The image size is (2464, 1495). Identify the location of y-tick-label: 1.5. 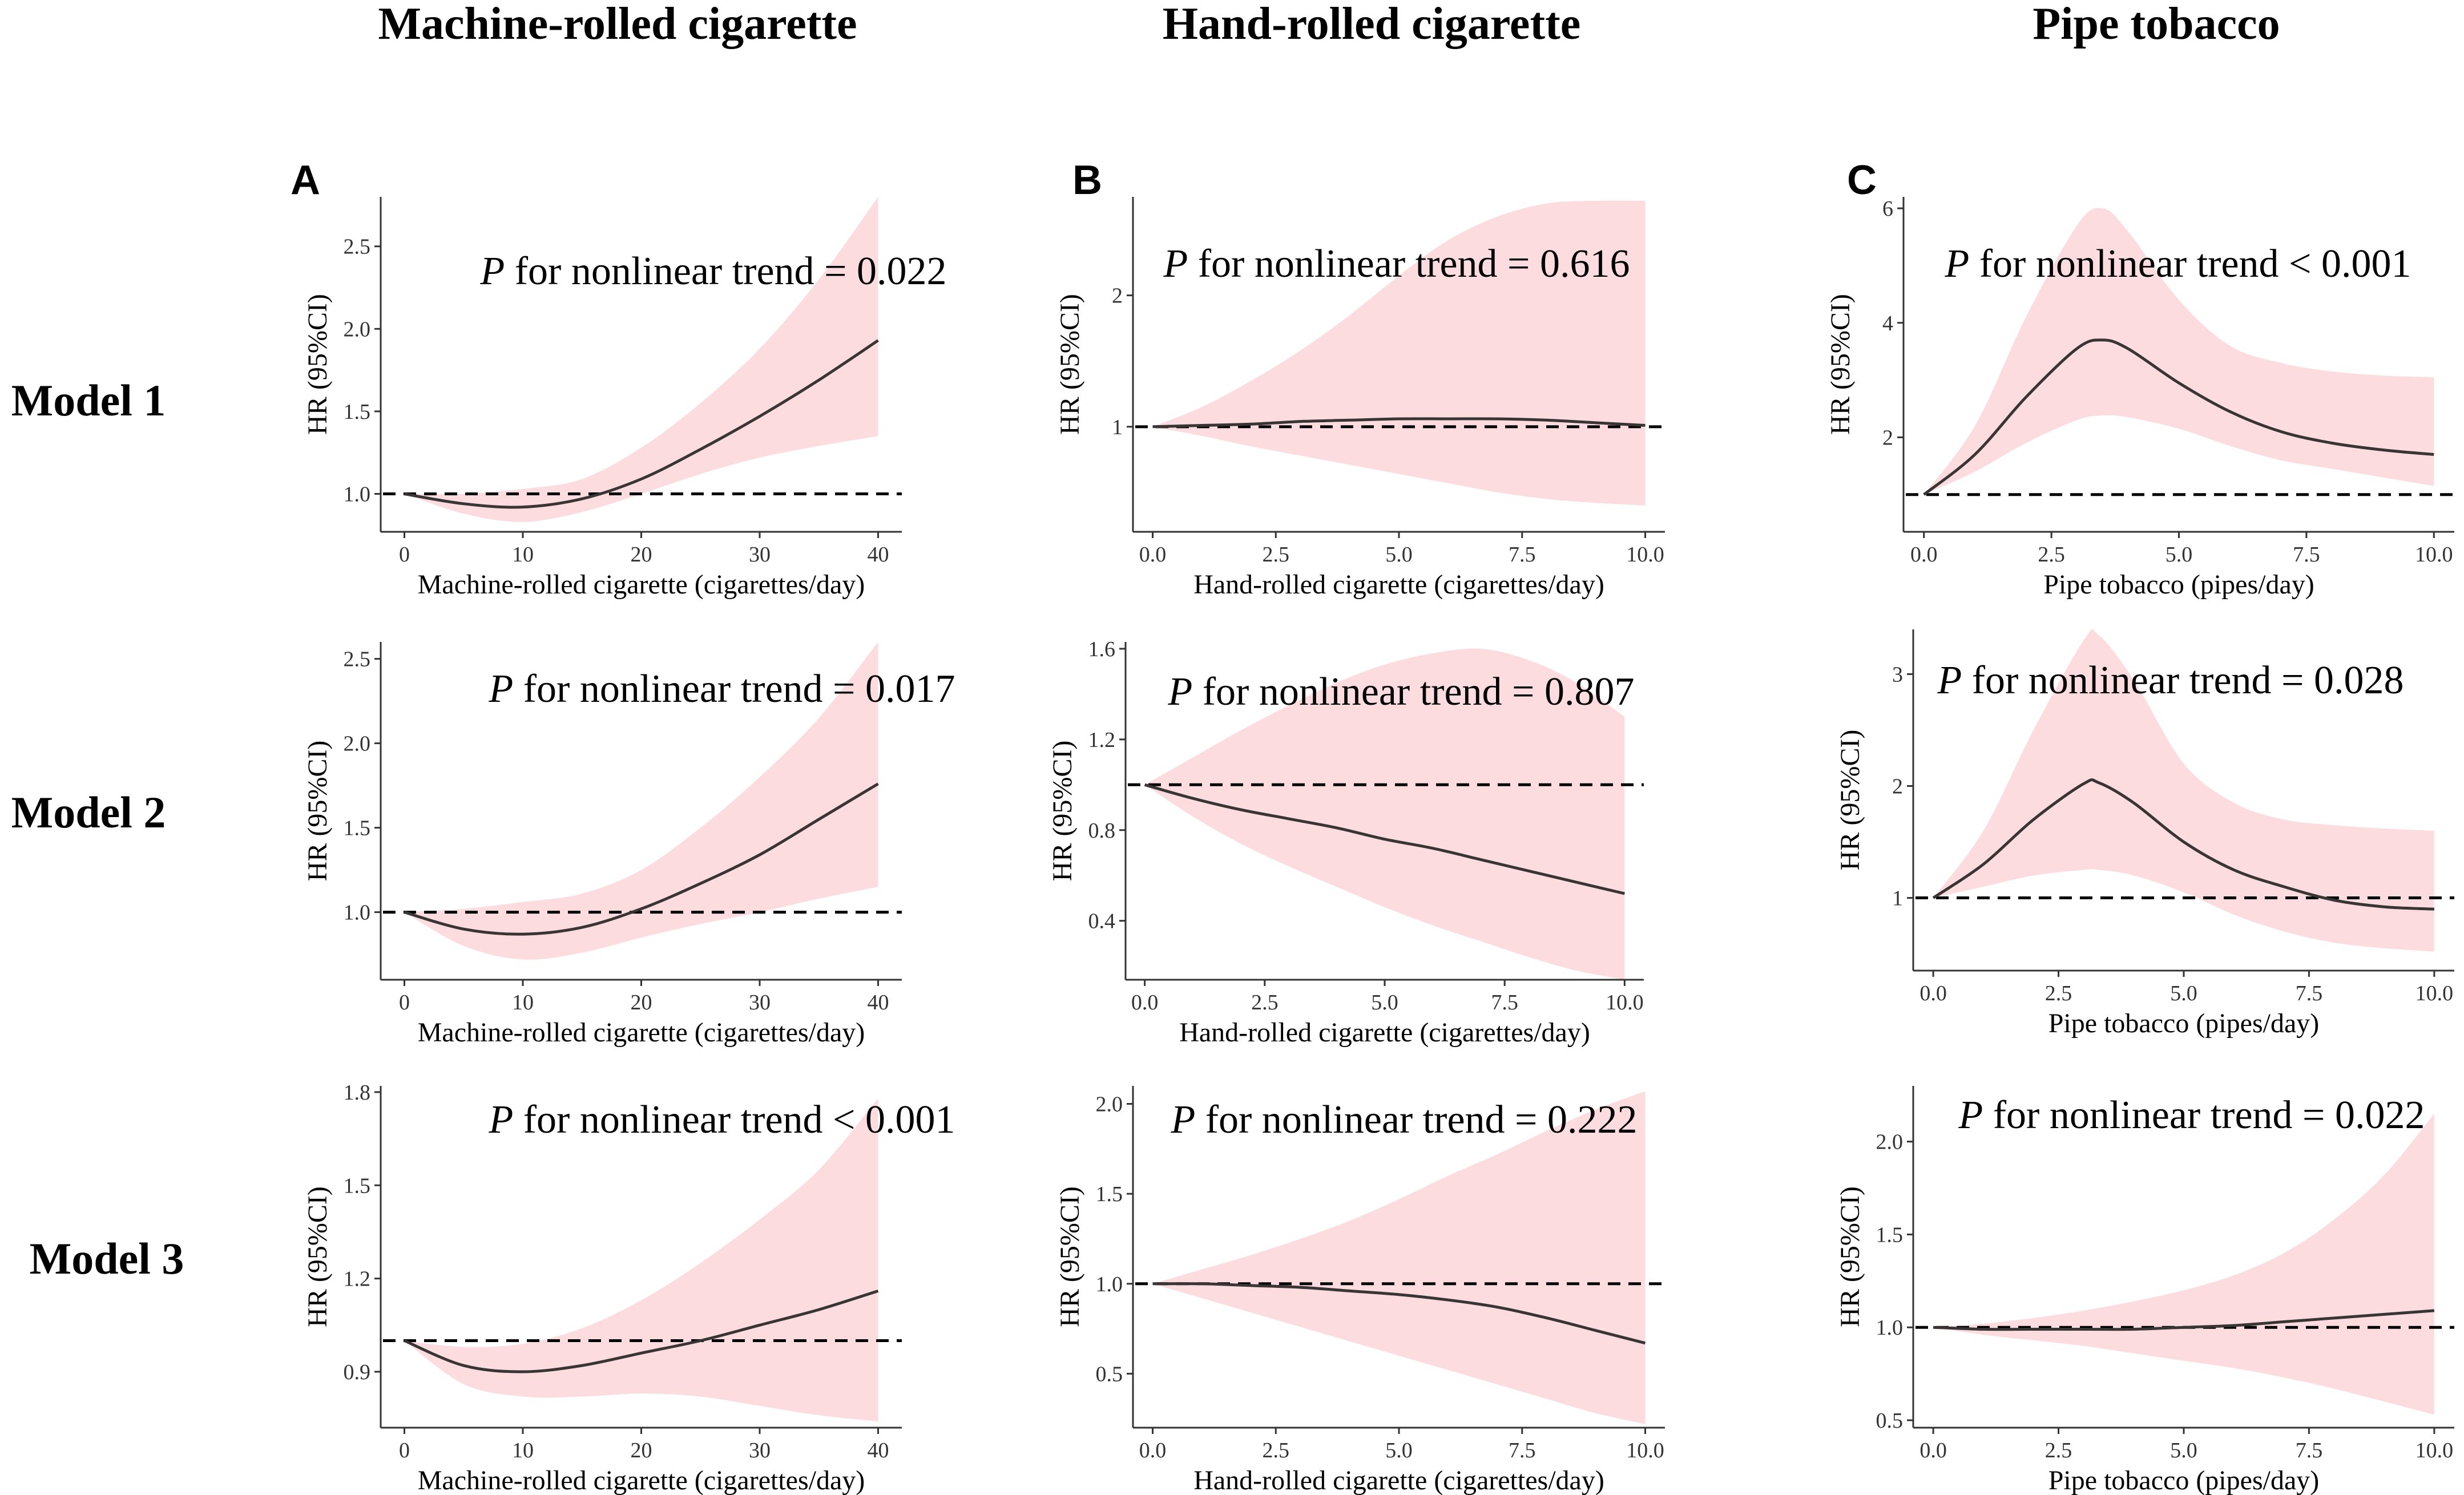
(357, 829).